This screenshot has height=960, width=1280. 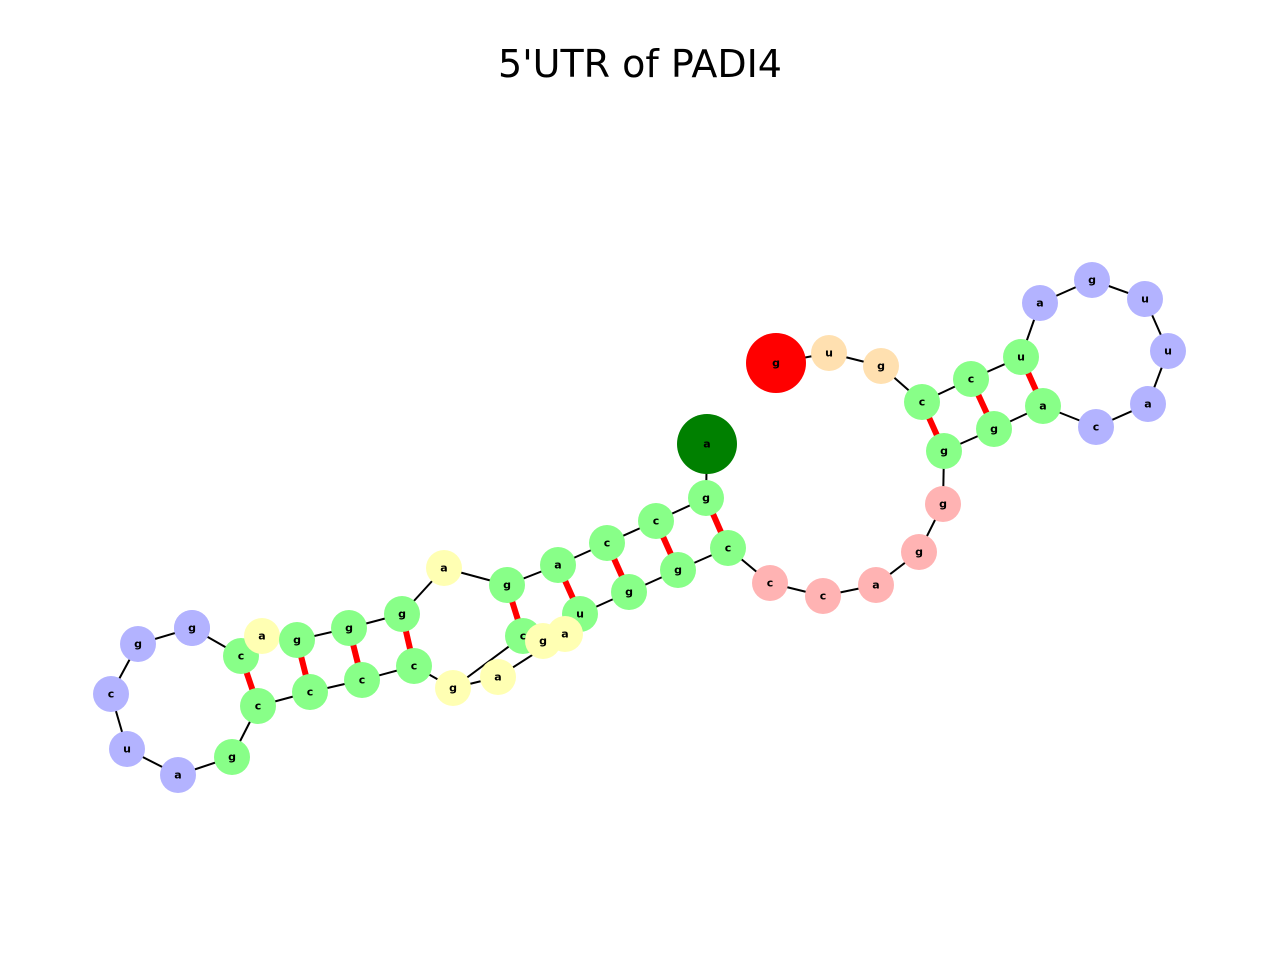 I want to click on nucleotide-9: u, so click(x=1145, y=299).